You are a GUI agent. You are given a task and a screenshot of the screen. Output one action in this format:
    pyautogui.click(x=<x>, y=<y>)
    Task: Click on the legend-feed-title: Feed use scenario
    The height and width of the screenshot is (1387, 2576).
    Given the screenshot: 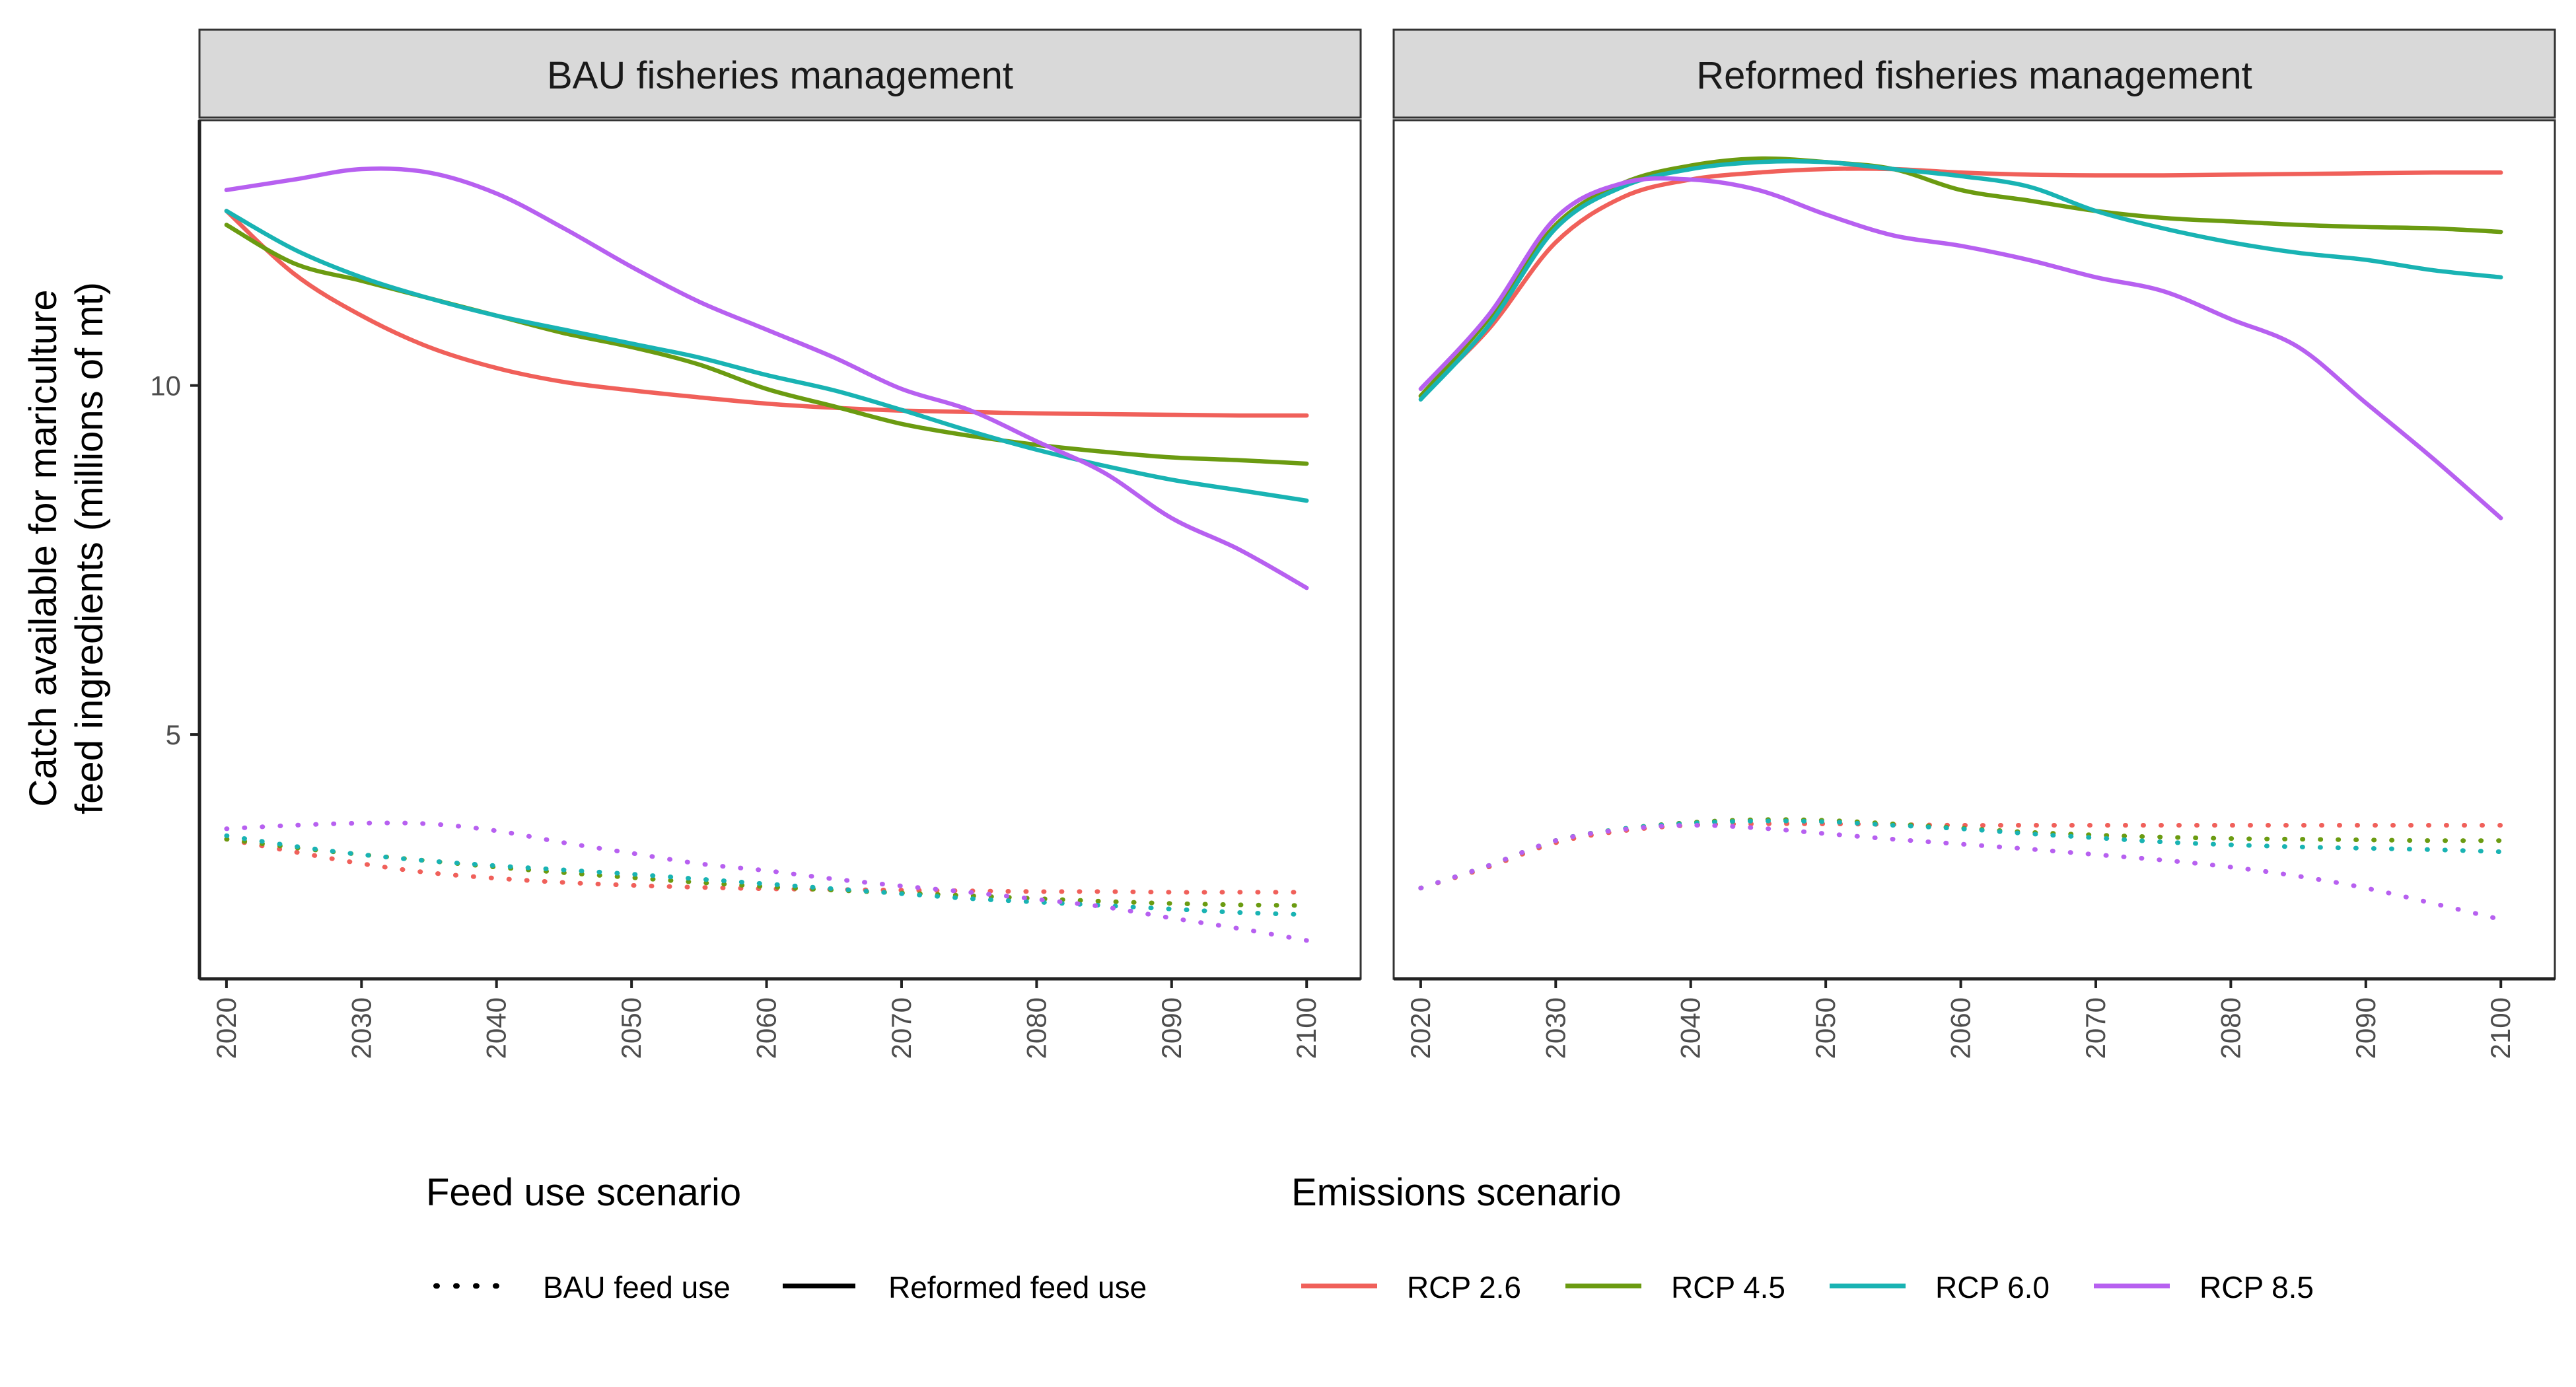 What is the action you would take?
    pyautogui.click(x=583, y=1192)
    